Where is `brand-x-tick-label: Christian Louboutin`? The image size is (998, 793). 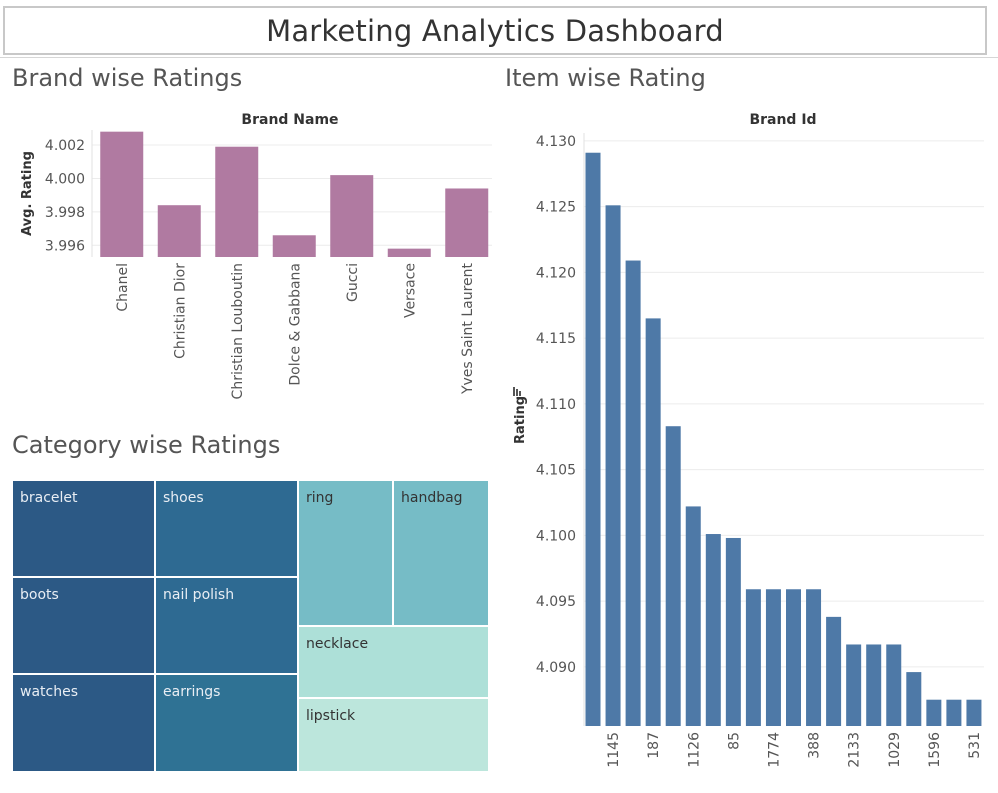
brand-x-tick-label: Christian Louboutin is located at coordinates (238, 331).